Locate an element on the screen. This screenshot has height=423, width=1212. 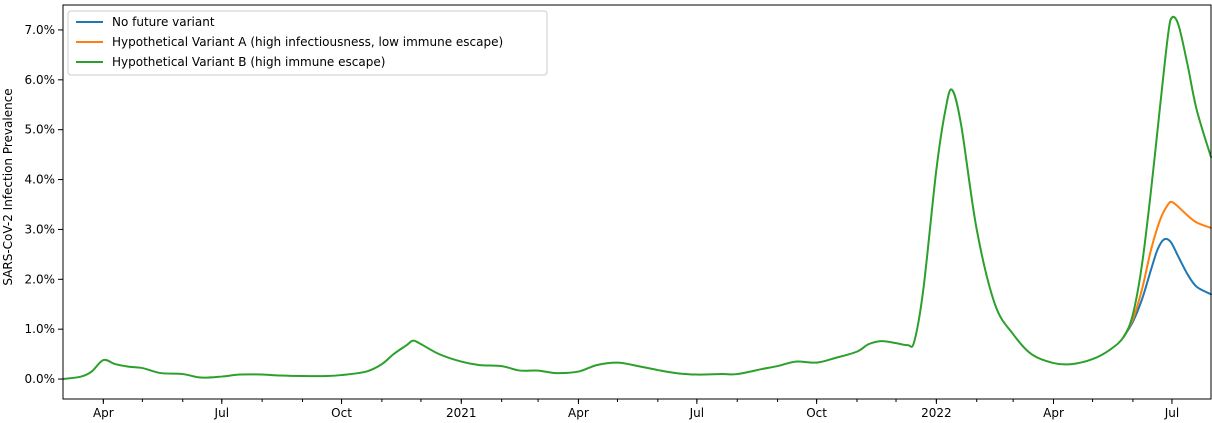
y-tick-label: 0.0% is located at coordinates (40, 379).